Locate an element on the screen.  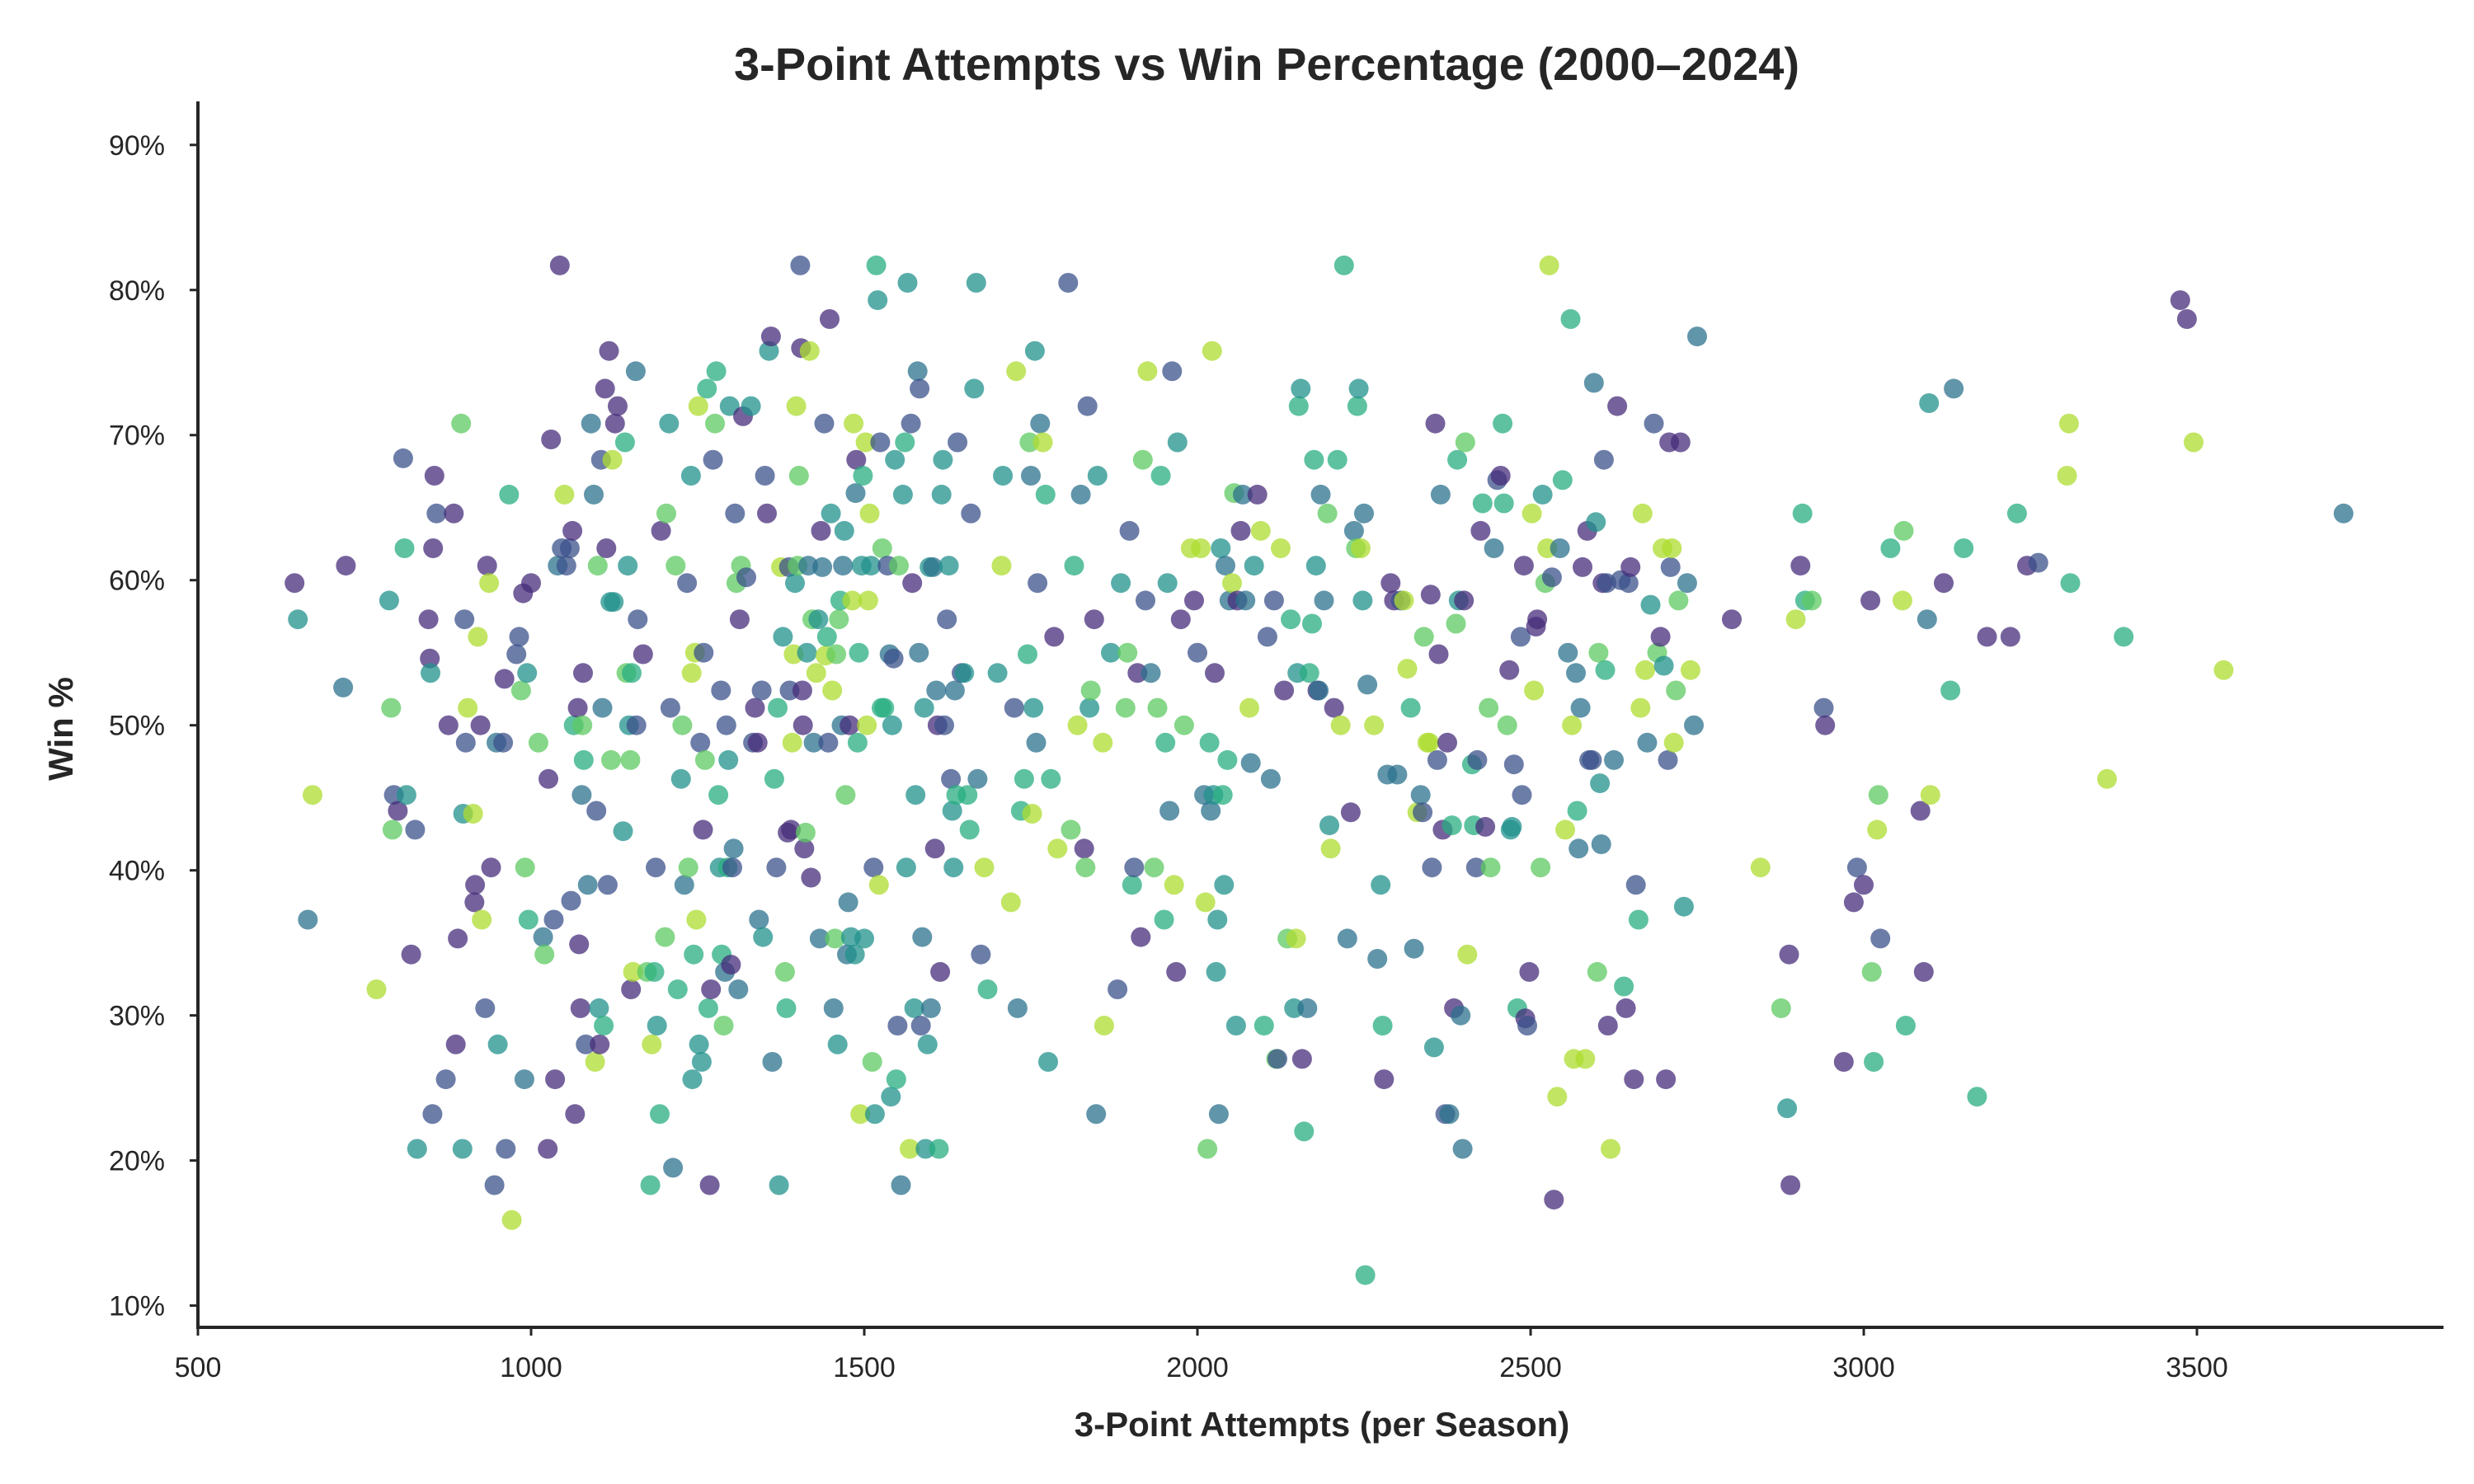
y-tick-label: 90% is located at coordinates (137, 146).